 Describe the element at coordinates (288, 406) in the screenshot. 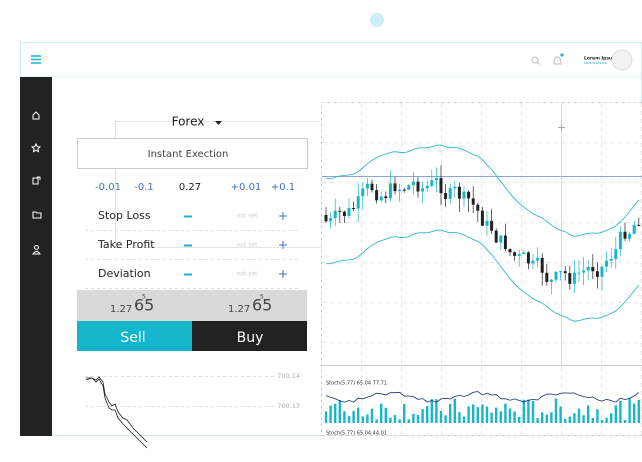

I see `mini-axis-label: 700.13` at that location.